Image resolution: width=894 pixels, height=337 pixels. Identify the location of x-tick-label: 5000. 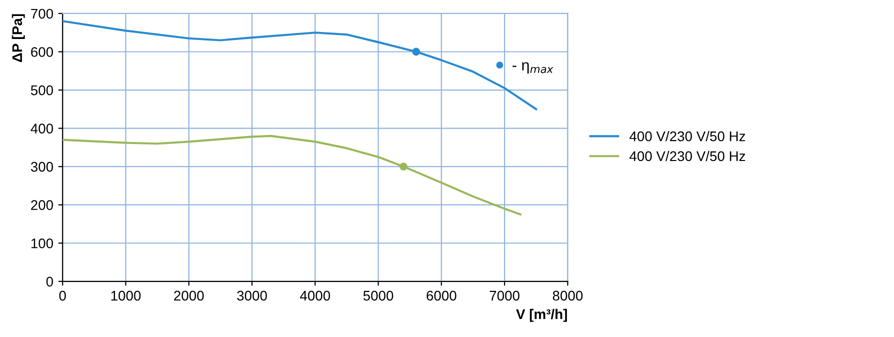
(378, 295).